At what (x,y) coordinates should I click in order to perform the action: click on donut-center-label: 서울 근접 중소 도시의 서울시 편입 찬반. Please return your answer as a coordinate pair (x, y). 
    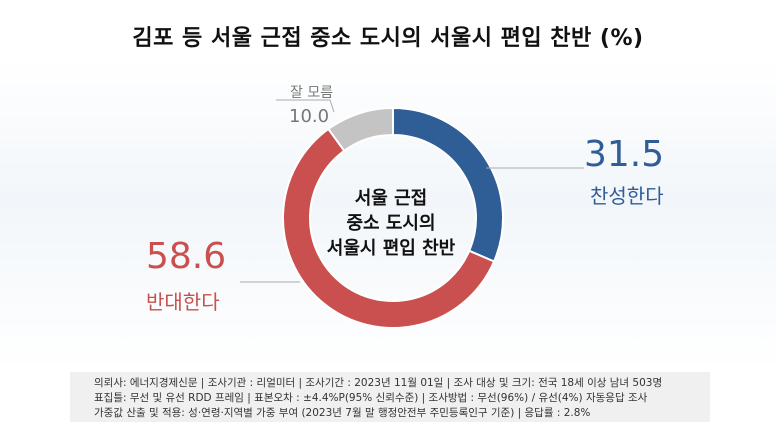
    Looking at the image, I should click on (391, 223).